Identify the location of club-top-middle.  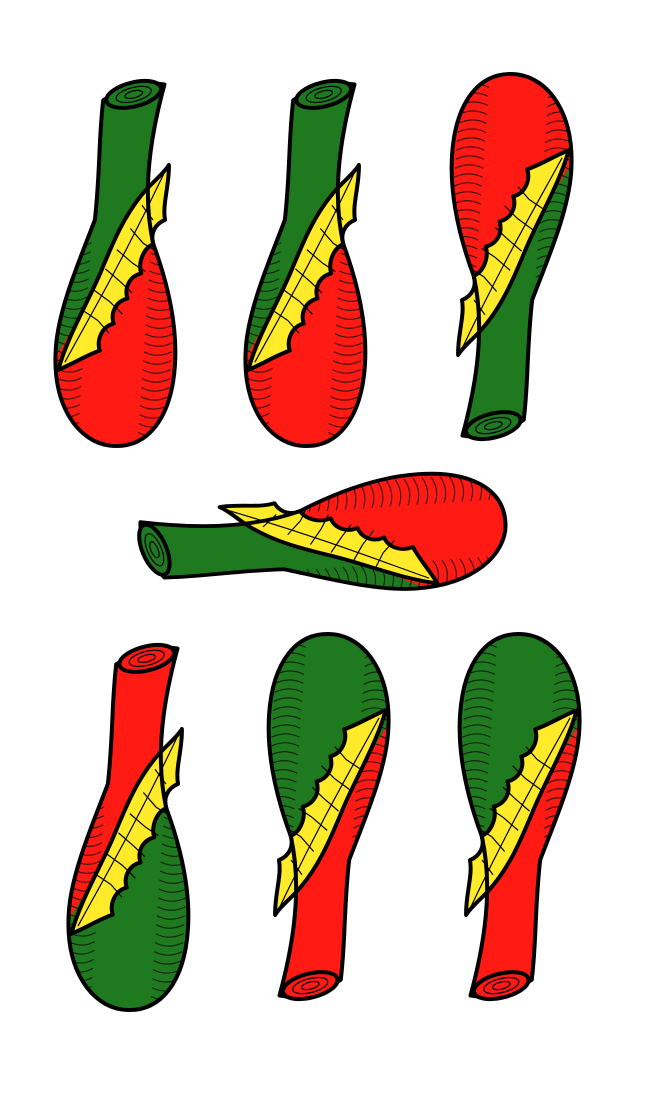
(312, 263).